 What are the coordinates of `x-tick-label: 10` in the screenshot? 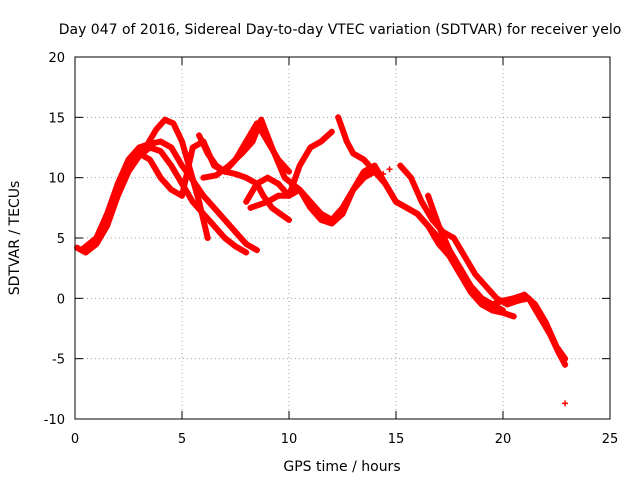 It's located at (289, 439).